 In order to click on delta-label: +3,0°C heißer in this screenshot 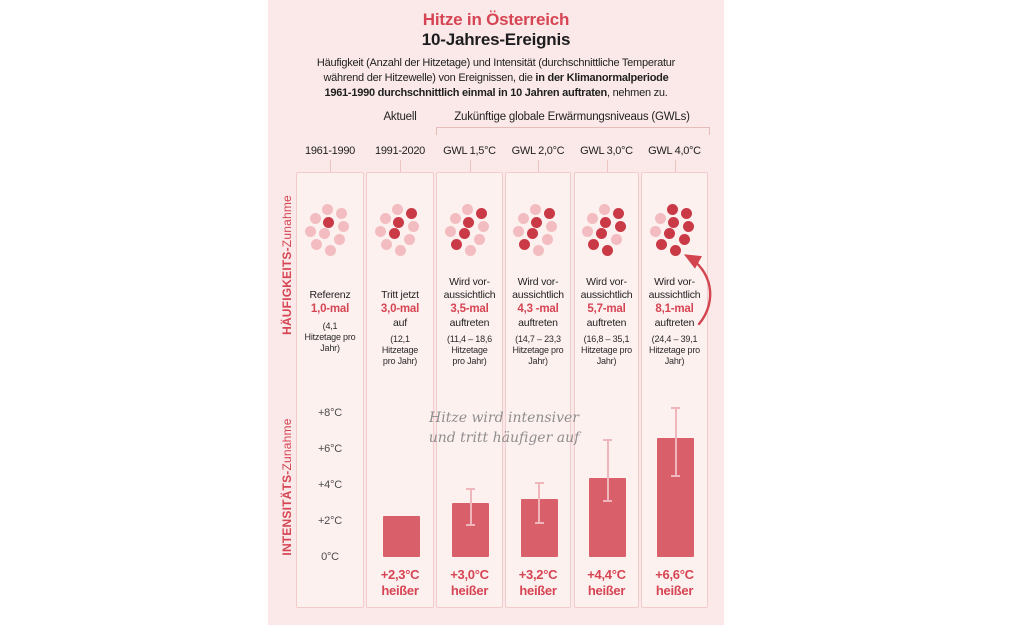, I will do `click(469, 582)`.